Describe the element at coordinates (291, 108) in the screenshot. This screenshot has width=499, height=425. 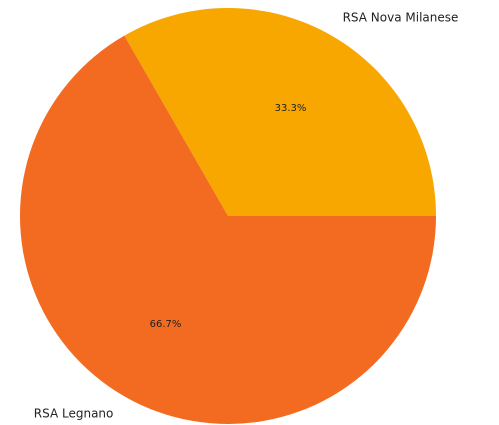
I see `slice-percent-rsa-nova-milanese: 33.3%` at that location.